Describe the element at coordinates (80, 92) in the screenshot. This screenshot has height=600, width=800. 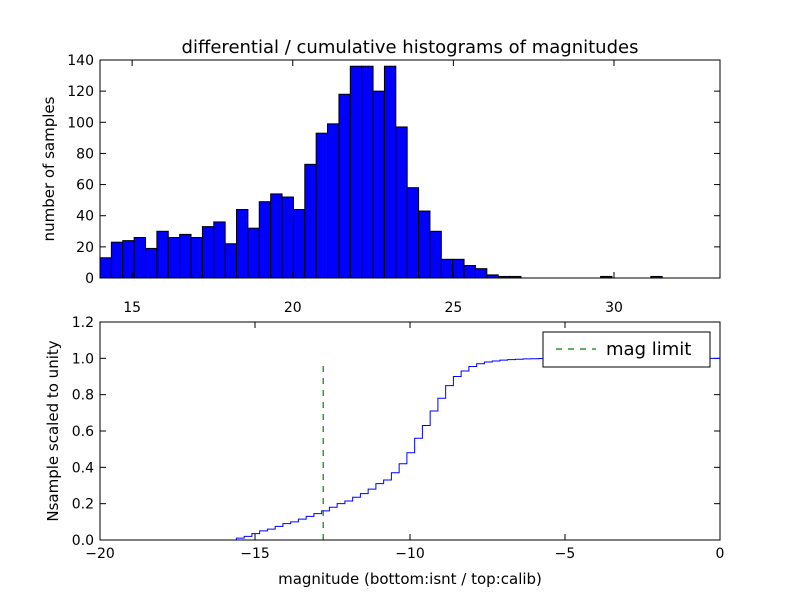
I see `y-tick-label: 120` at that location.